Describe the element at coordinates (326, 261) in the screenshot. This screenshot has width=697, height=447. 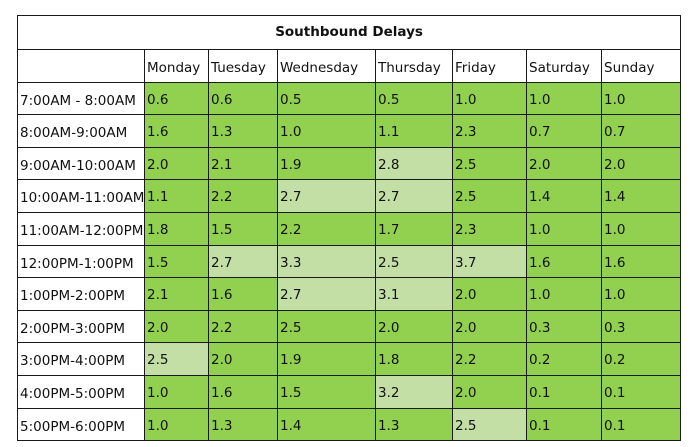
I see `delay-cell: 3.3` at that location.